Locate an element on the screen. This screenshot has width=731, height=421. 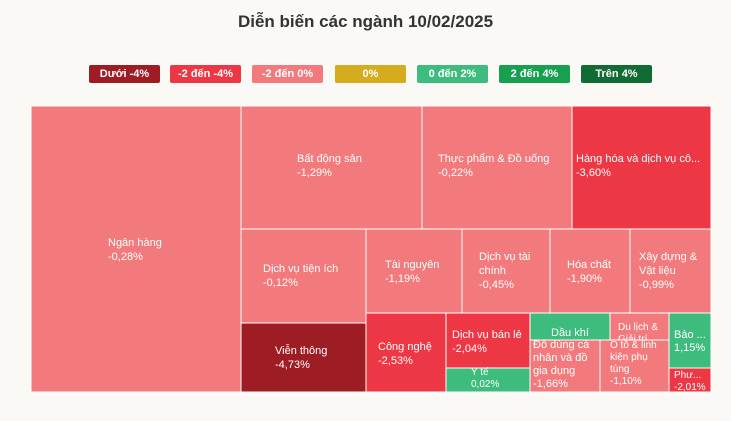
treemap-cell-y-te: Y tế0,02% is located at coordinates (488, 379).